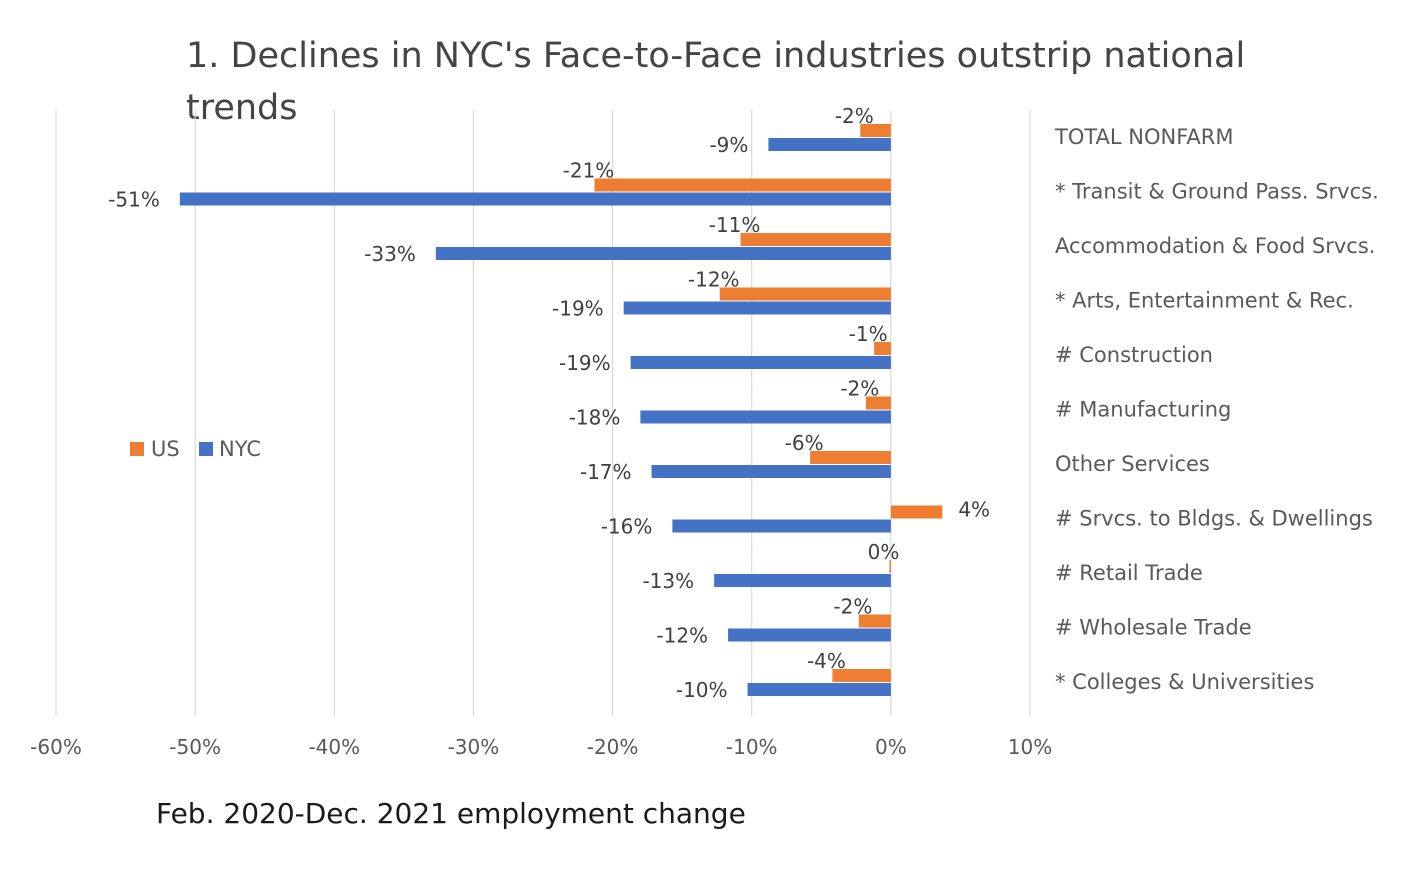  I want to click on us-data-label: -12%, so click(714, 280).